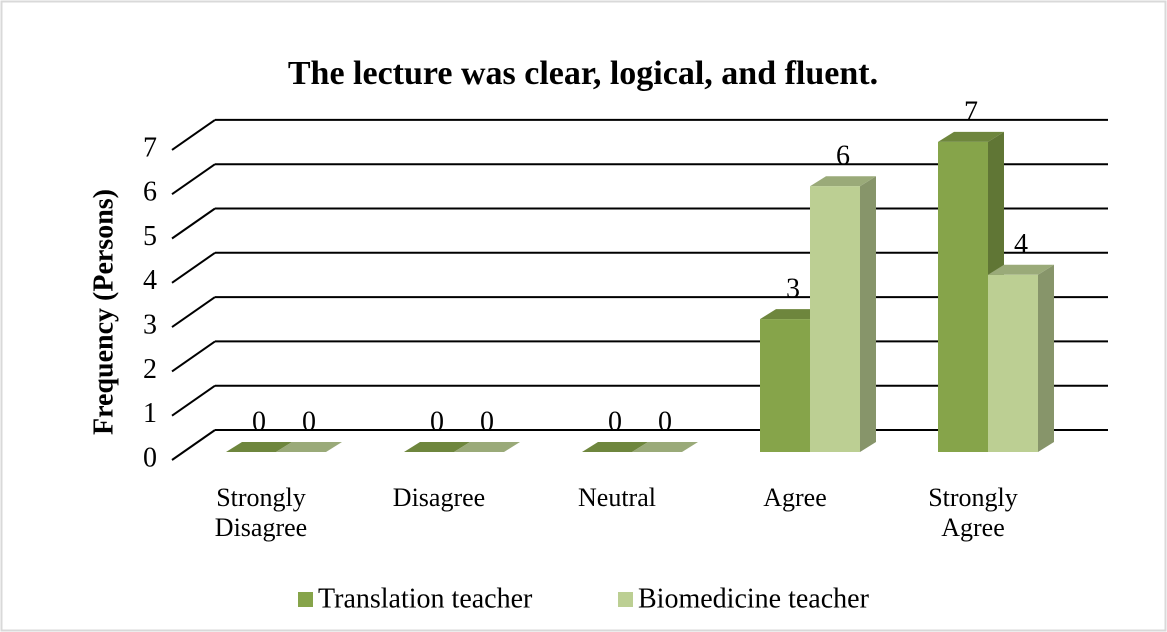 This screenshot has height=632, width=1167. What do you see at coordinates (1021, 244) in the screenshot?
I see `data-label: 4` at bounding box center [1021, 244].